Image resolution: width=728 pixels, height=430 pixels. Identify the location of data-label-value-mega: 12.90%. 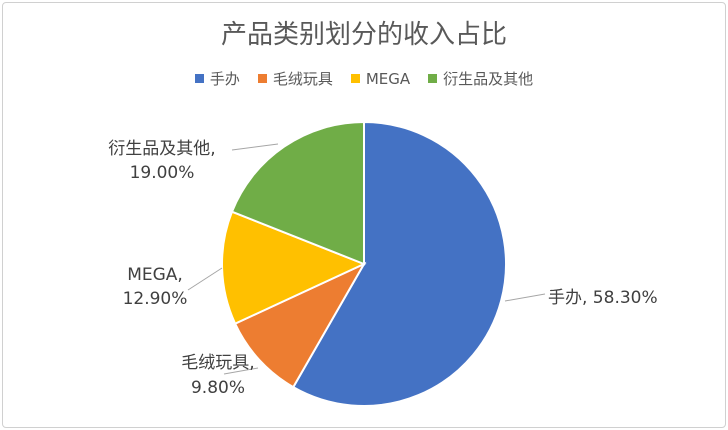
(155, 299).